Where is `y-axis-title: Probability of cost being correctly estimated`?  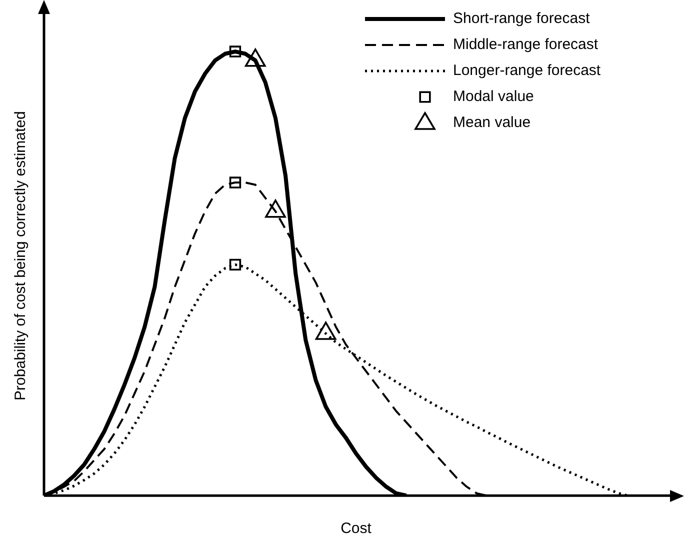 y-axis-title: Probability of cost being correctly estimated is located at coordinates (21, 255).